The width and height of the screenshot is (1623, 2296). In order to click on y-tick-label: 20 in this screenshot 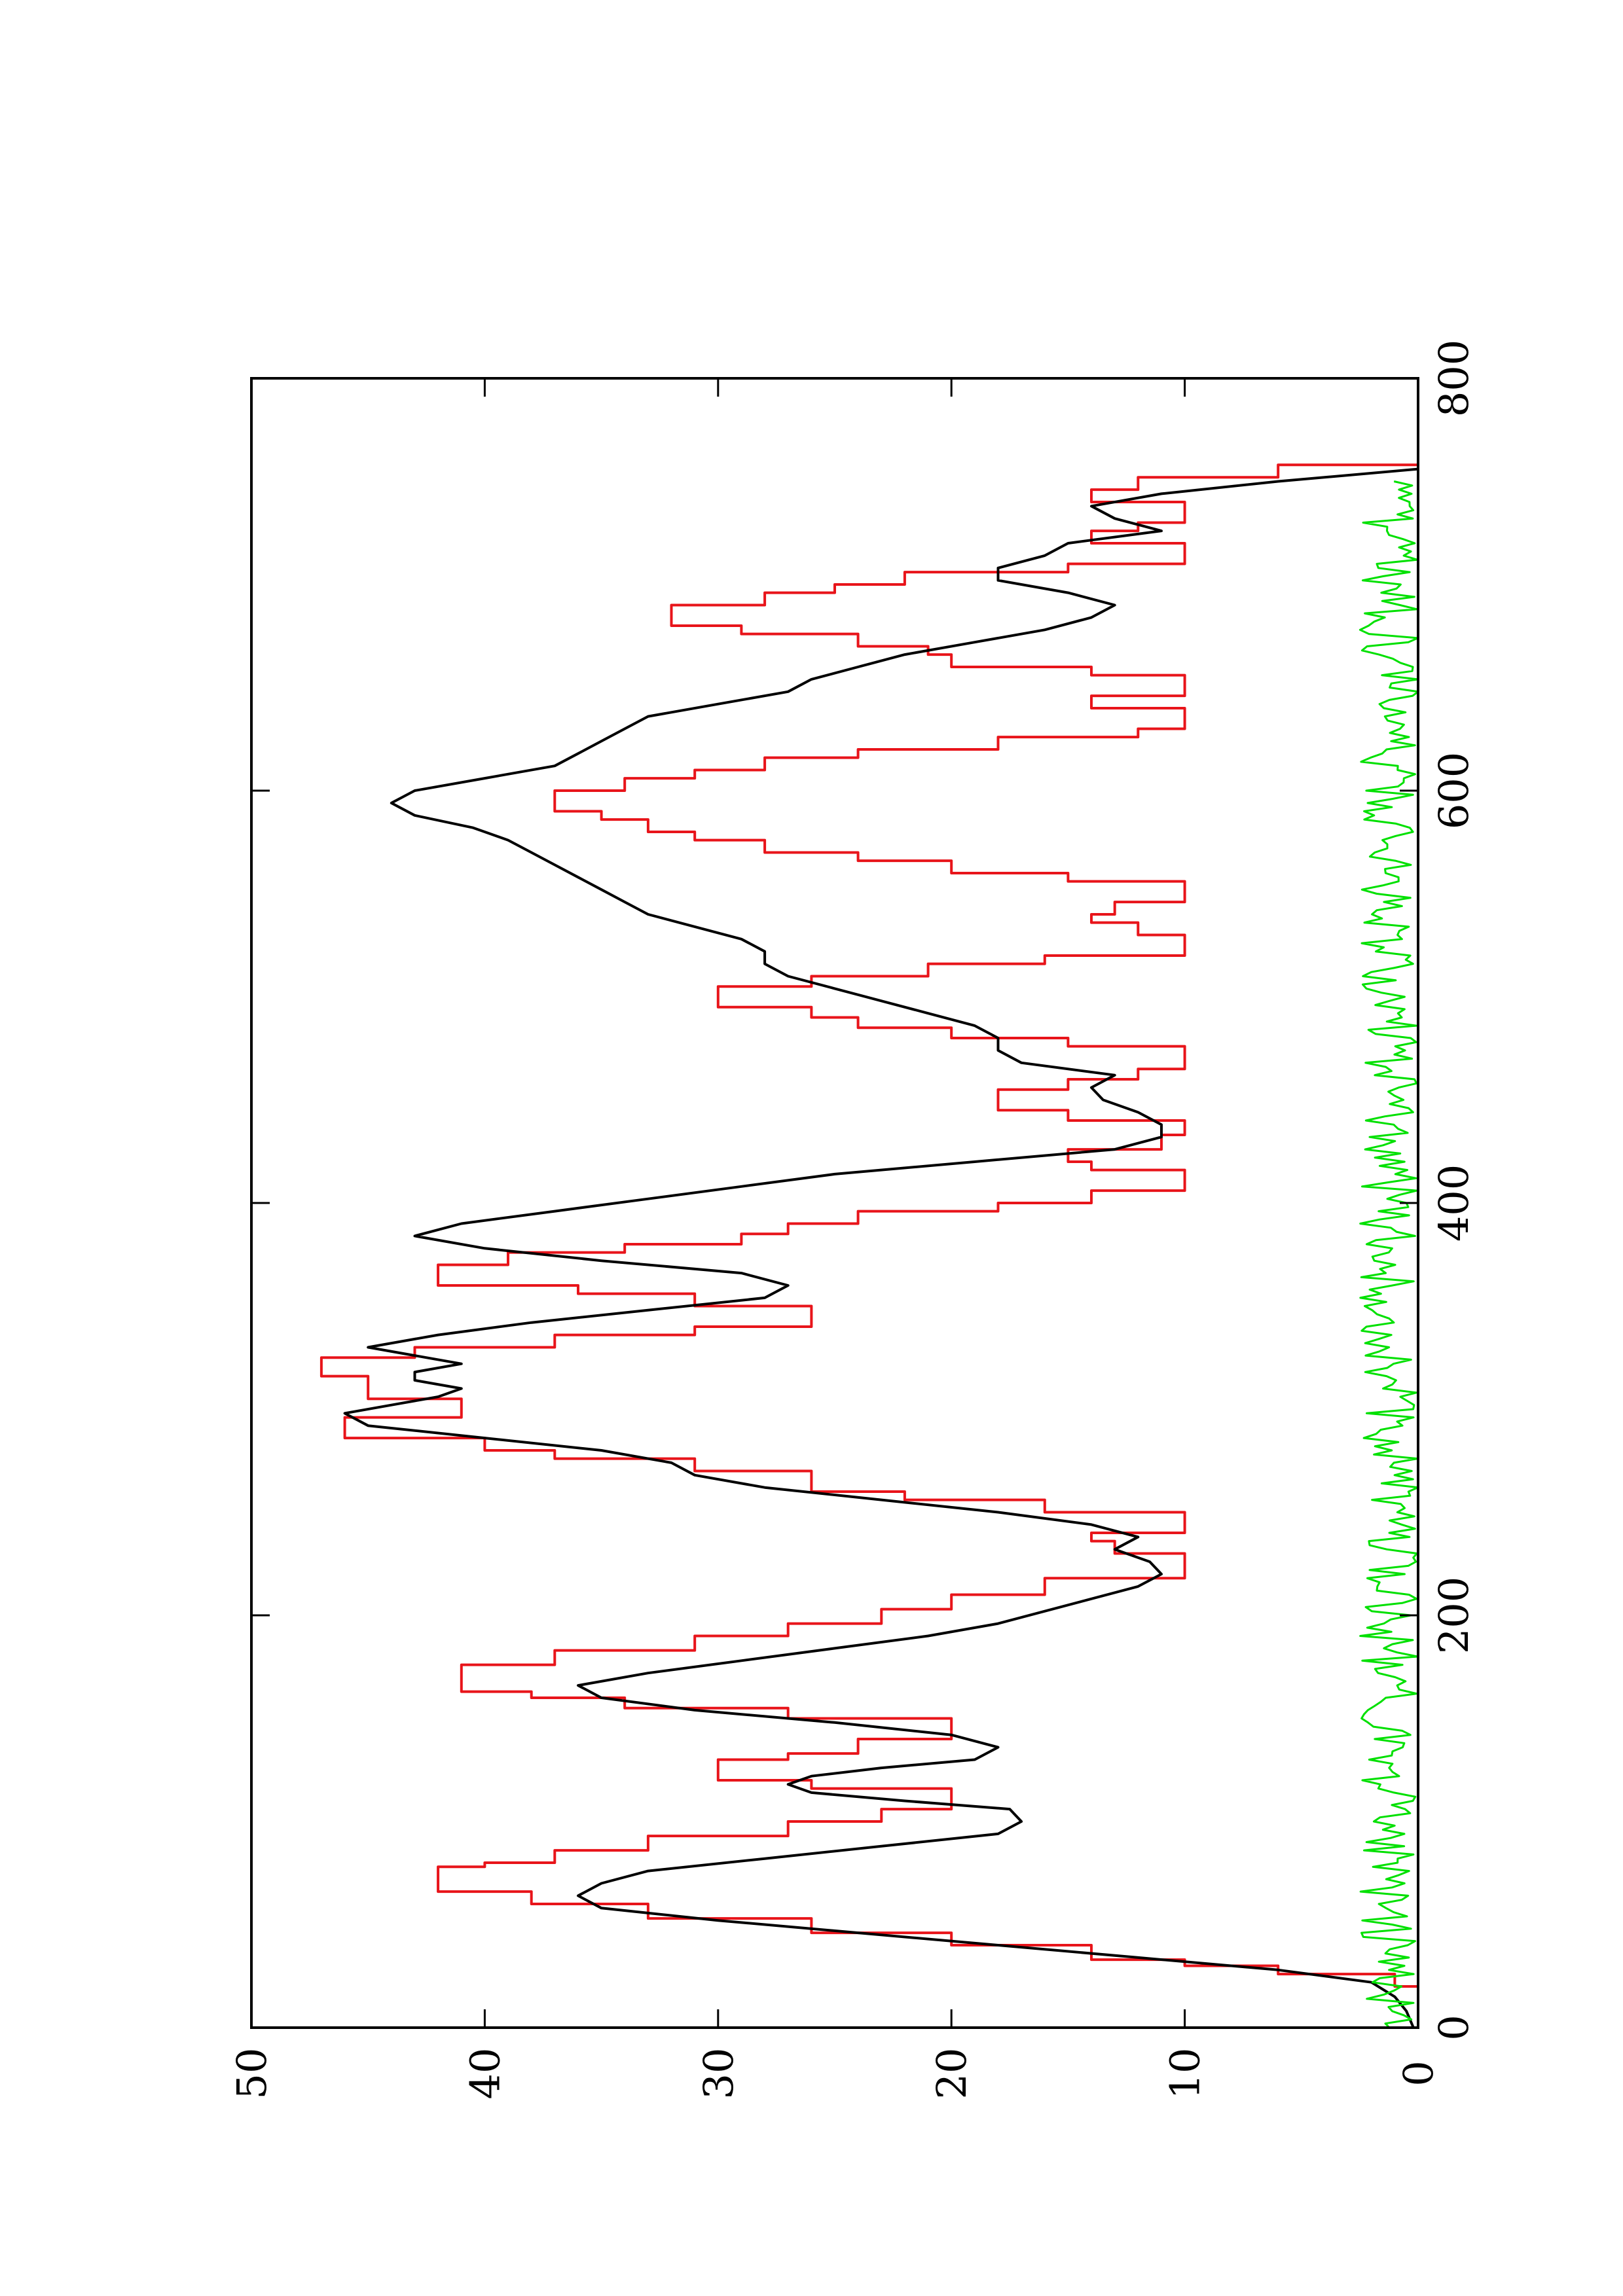, I will do `click(952, 2074)`.